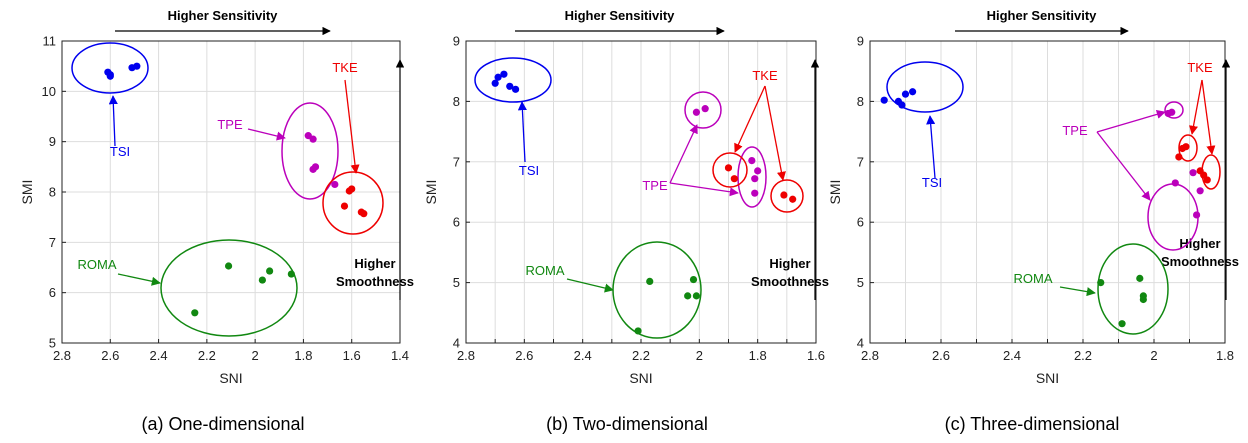  I want to click on tpe-group-label: TPE, so click(230, 124).